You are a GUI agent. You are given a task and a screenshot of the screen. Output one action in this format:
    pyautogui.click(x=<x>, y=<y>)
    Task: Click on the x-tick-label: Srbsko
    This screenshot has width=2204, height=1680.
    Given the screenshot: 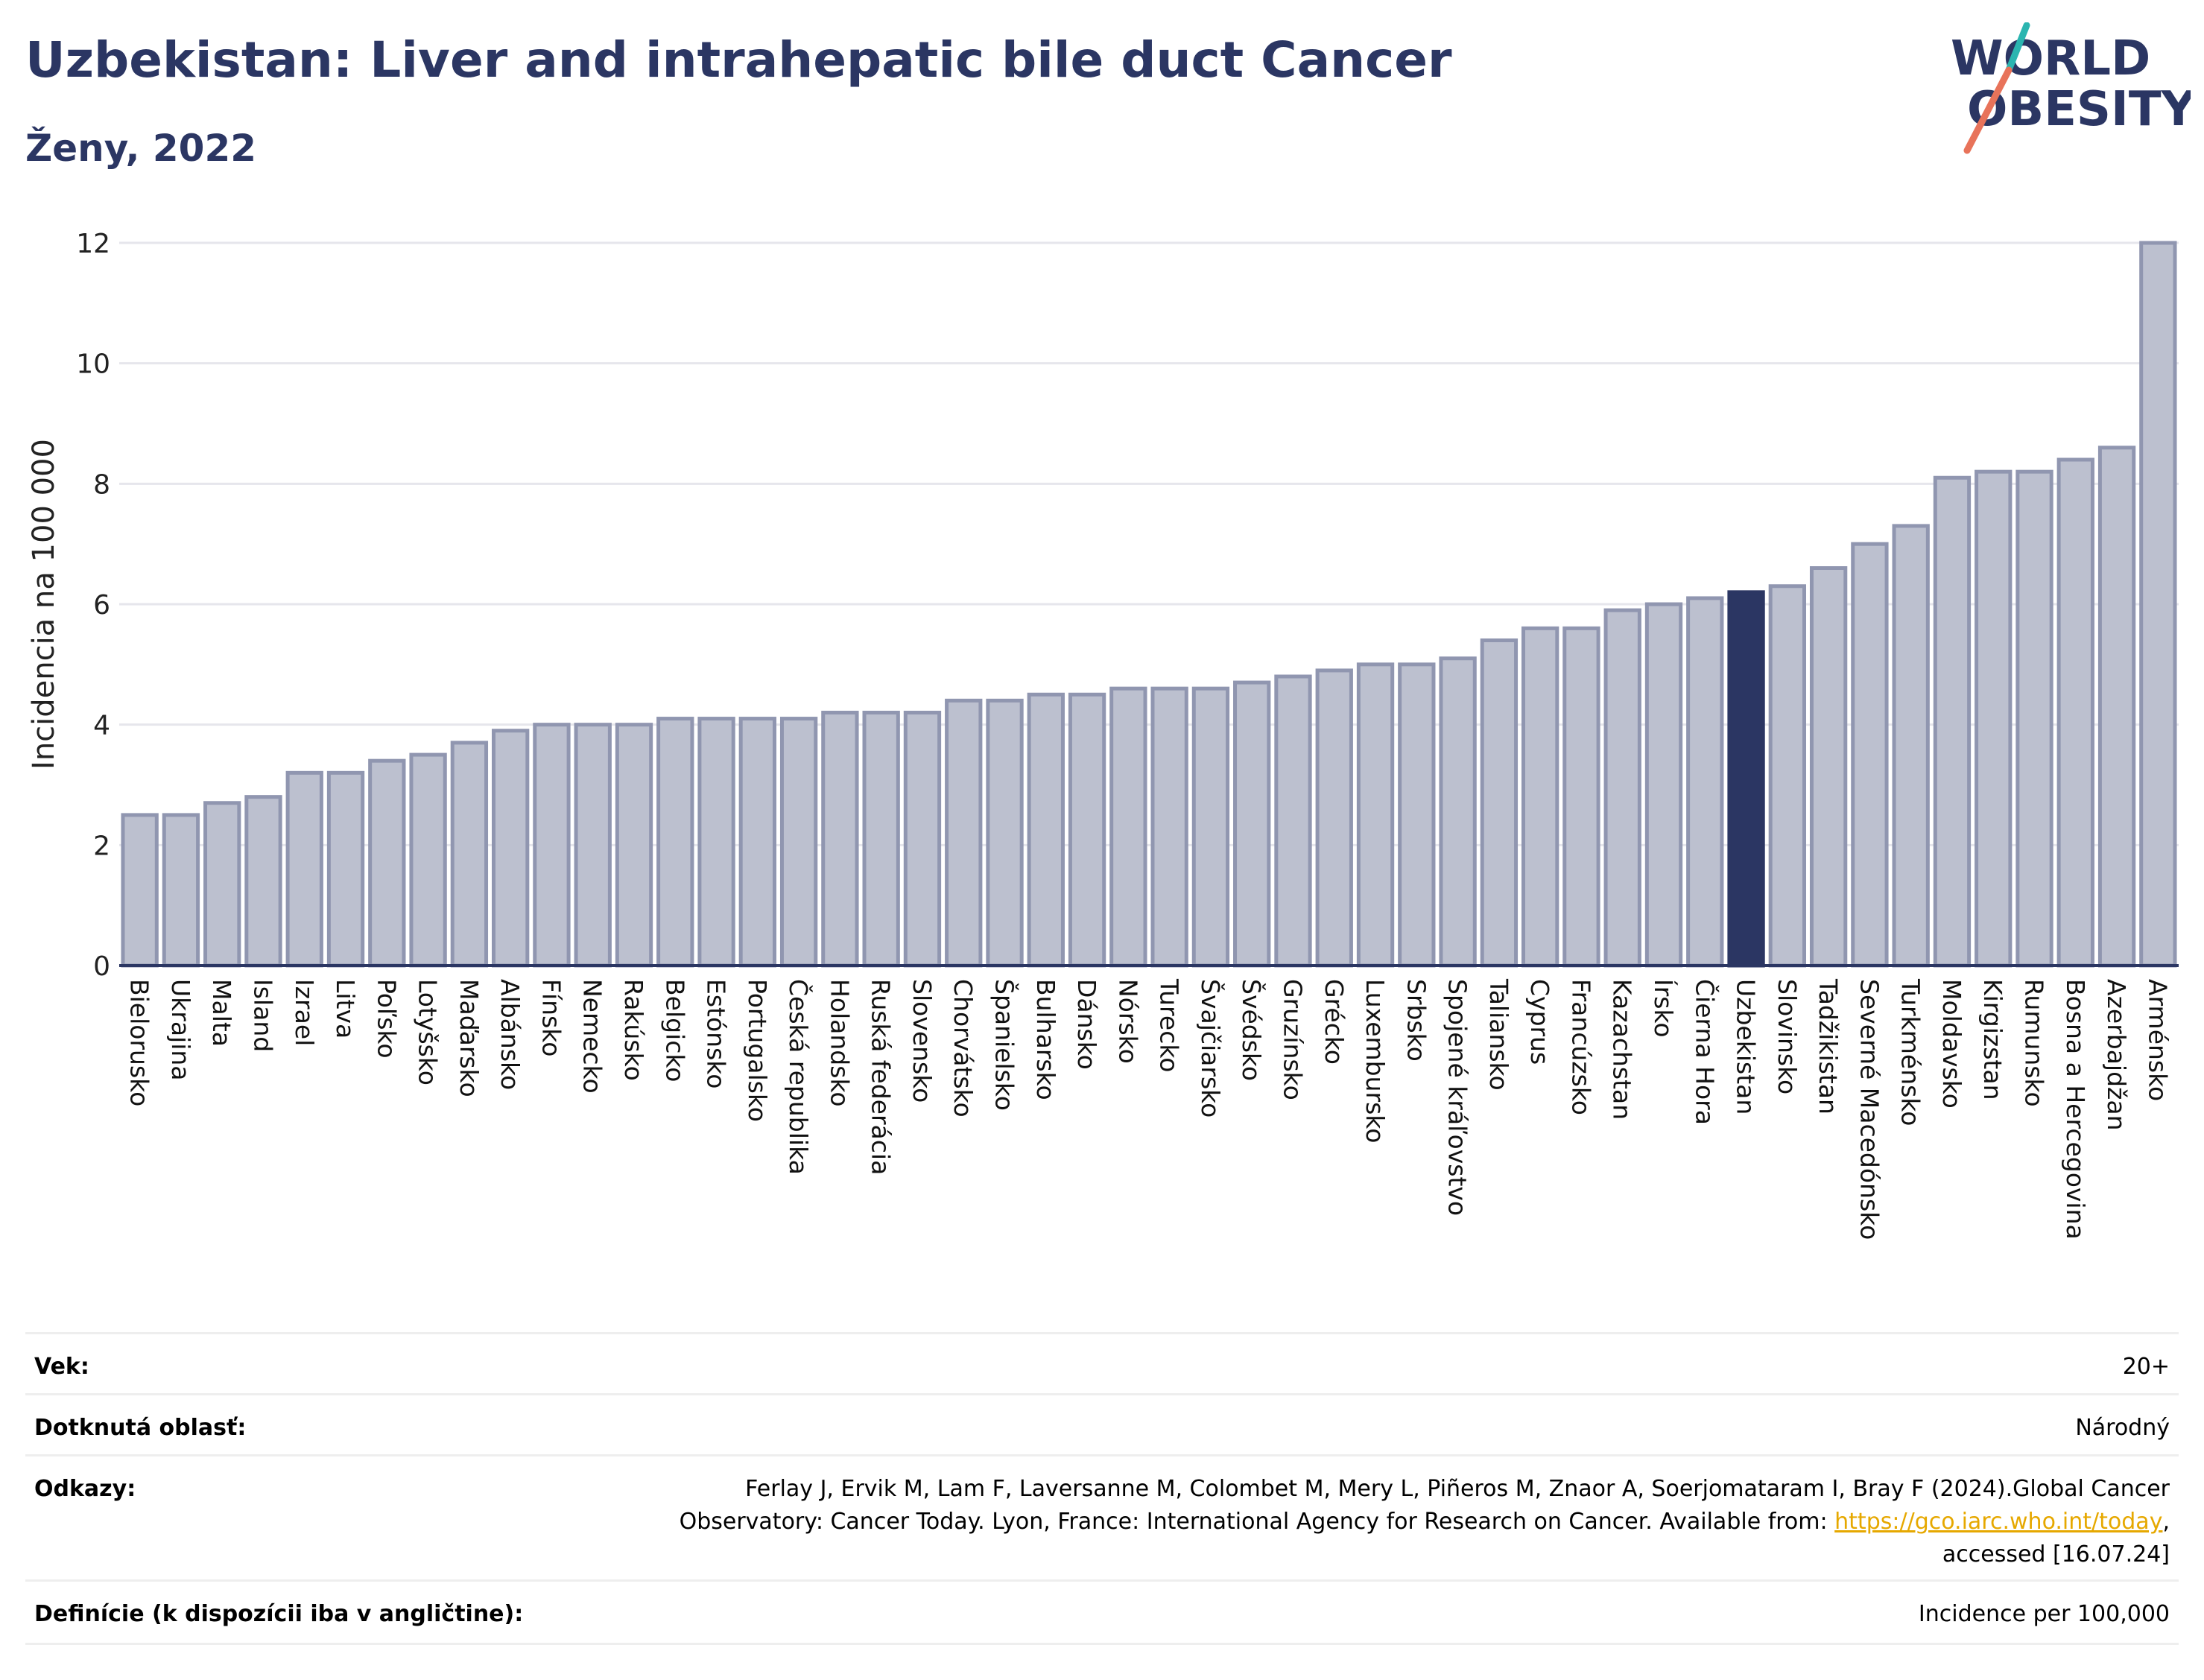 What is the action you would take?
    pyautogui.click(x=1416, y=1020)
    